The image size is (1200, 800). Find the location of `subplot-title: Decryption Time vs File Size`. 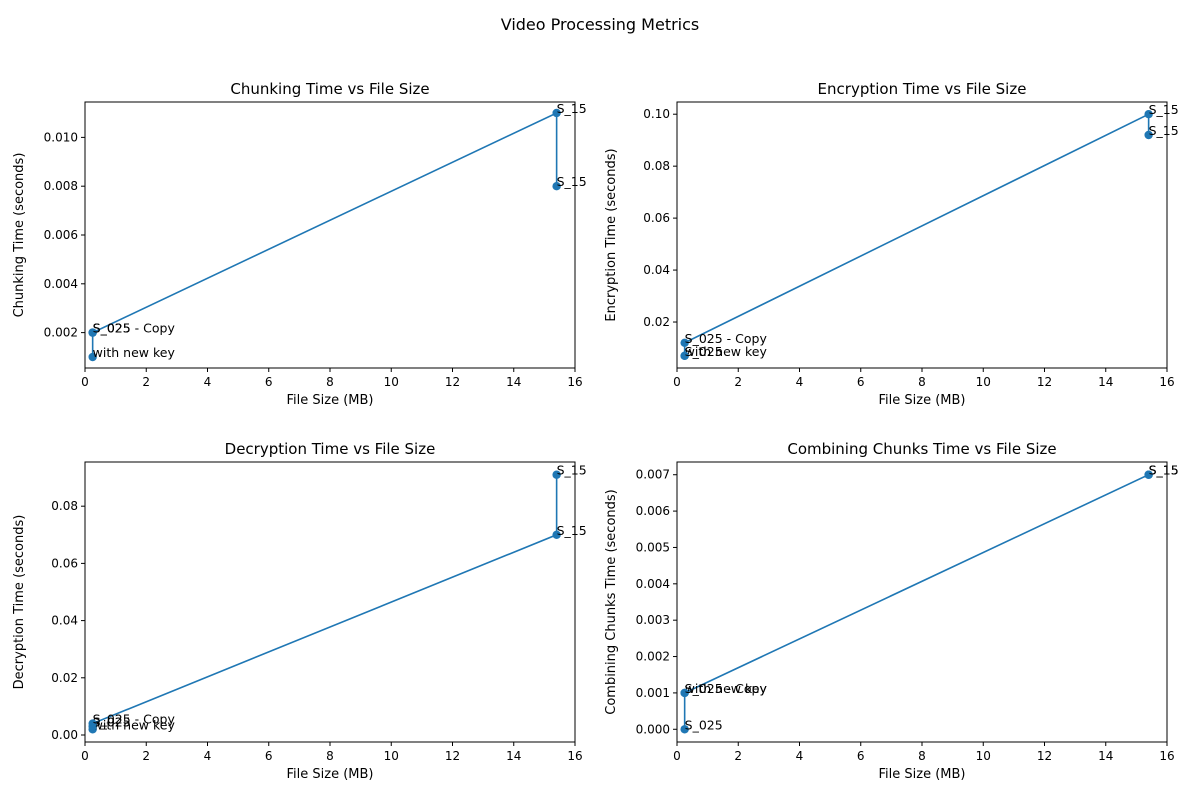

subplot-title: Decryption Time vs File Size is located at coordinates (330, 449).